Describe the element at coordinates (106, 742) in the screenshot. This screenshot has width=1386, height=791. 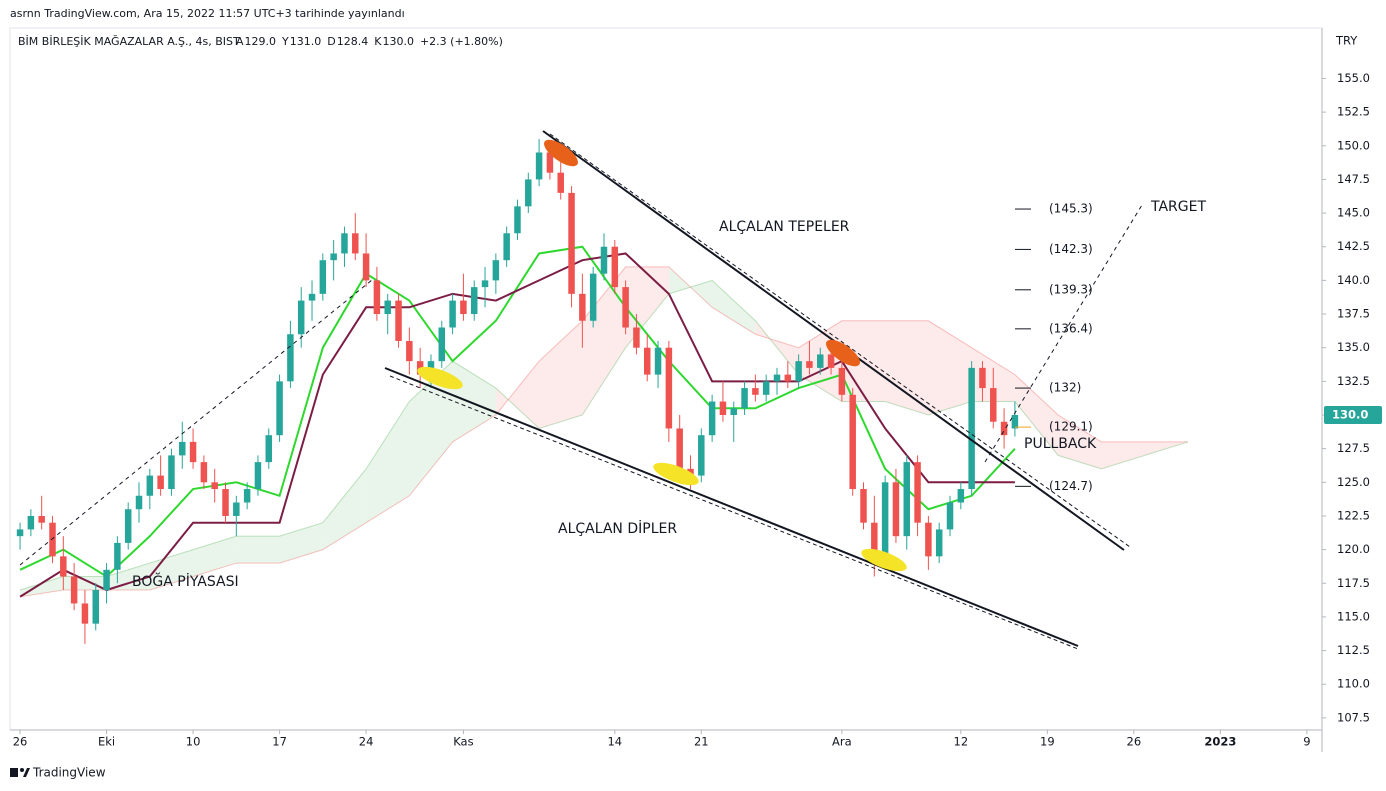
I see `x-tick-label: Eki` at that location.